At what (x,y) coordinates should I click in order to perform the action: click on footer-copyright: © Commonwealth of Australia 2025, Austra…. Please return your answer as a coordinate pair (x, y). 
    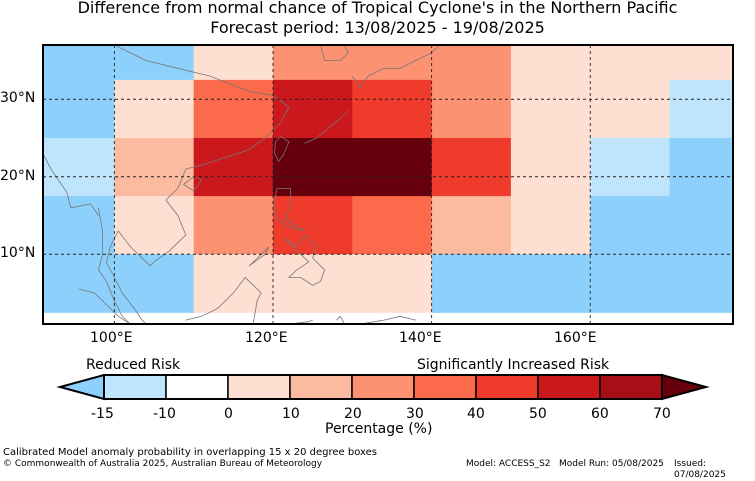
    Looking at the image, I should click on (163, 464).